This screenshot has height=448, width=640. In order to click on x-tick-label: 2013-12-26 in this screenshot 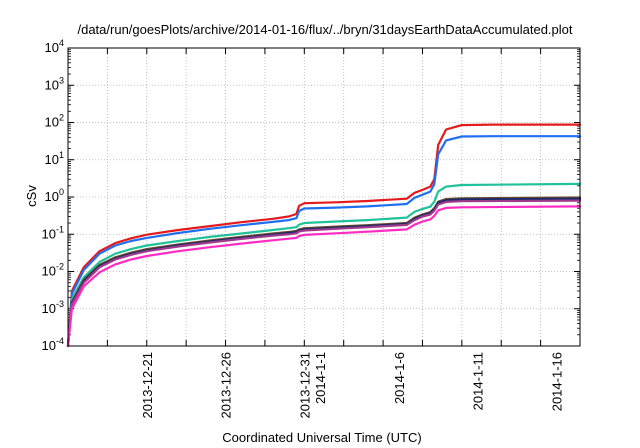, I will do `click(226, 385)`.